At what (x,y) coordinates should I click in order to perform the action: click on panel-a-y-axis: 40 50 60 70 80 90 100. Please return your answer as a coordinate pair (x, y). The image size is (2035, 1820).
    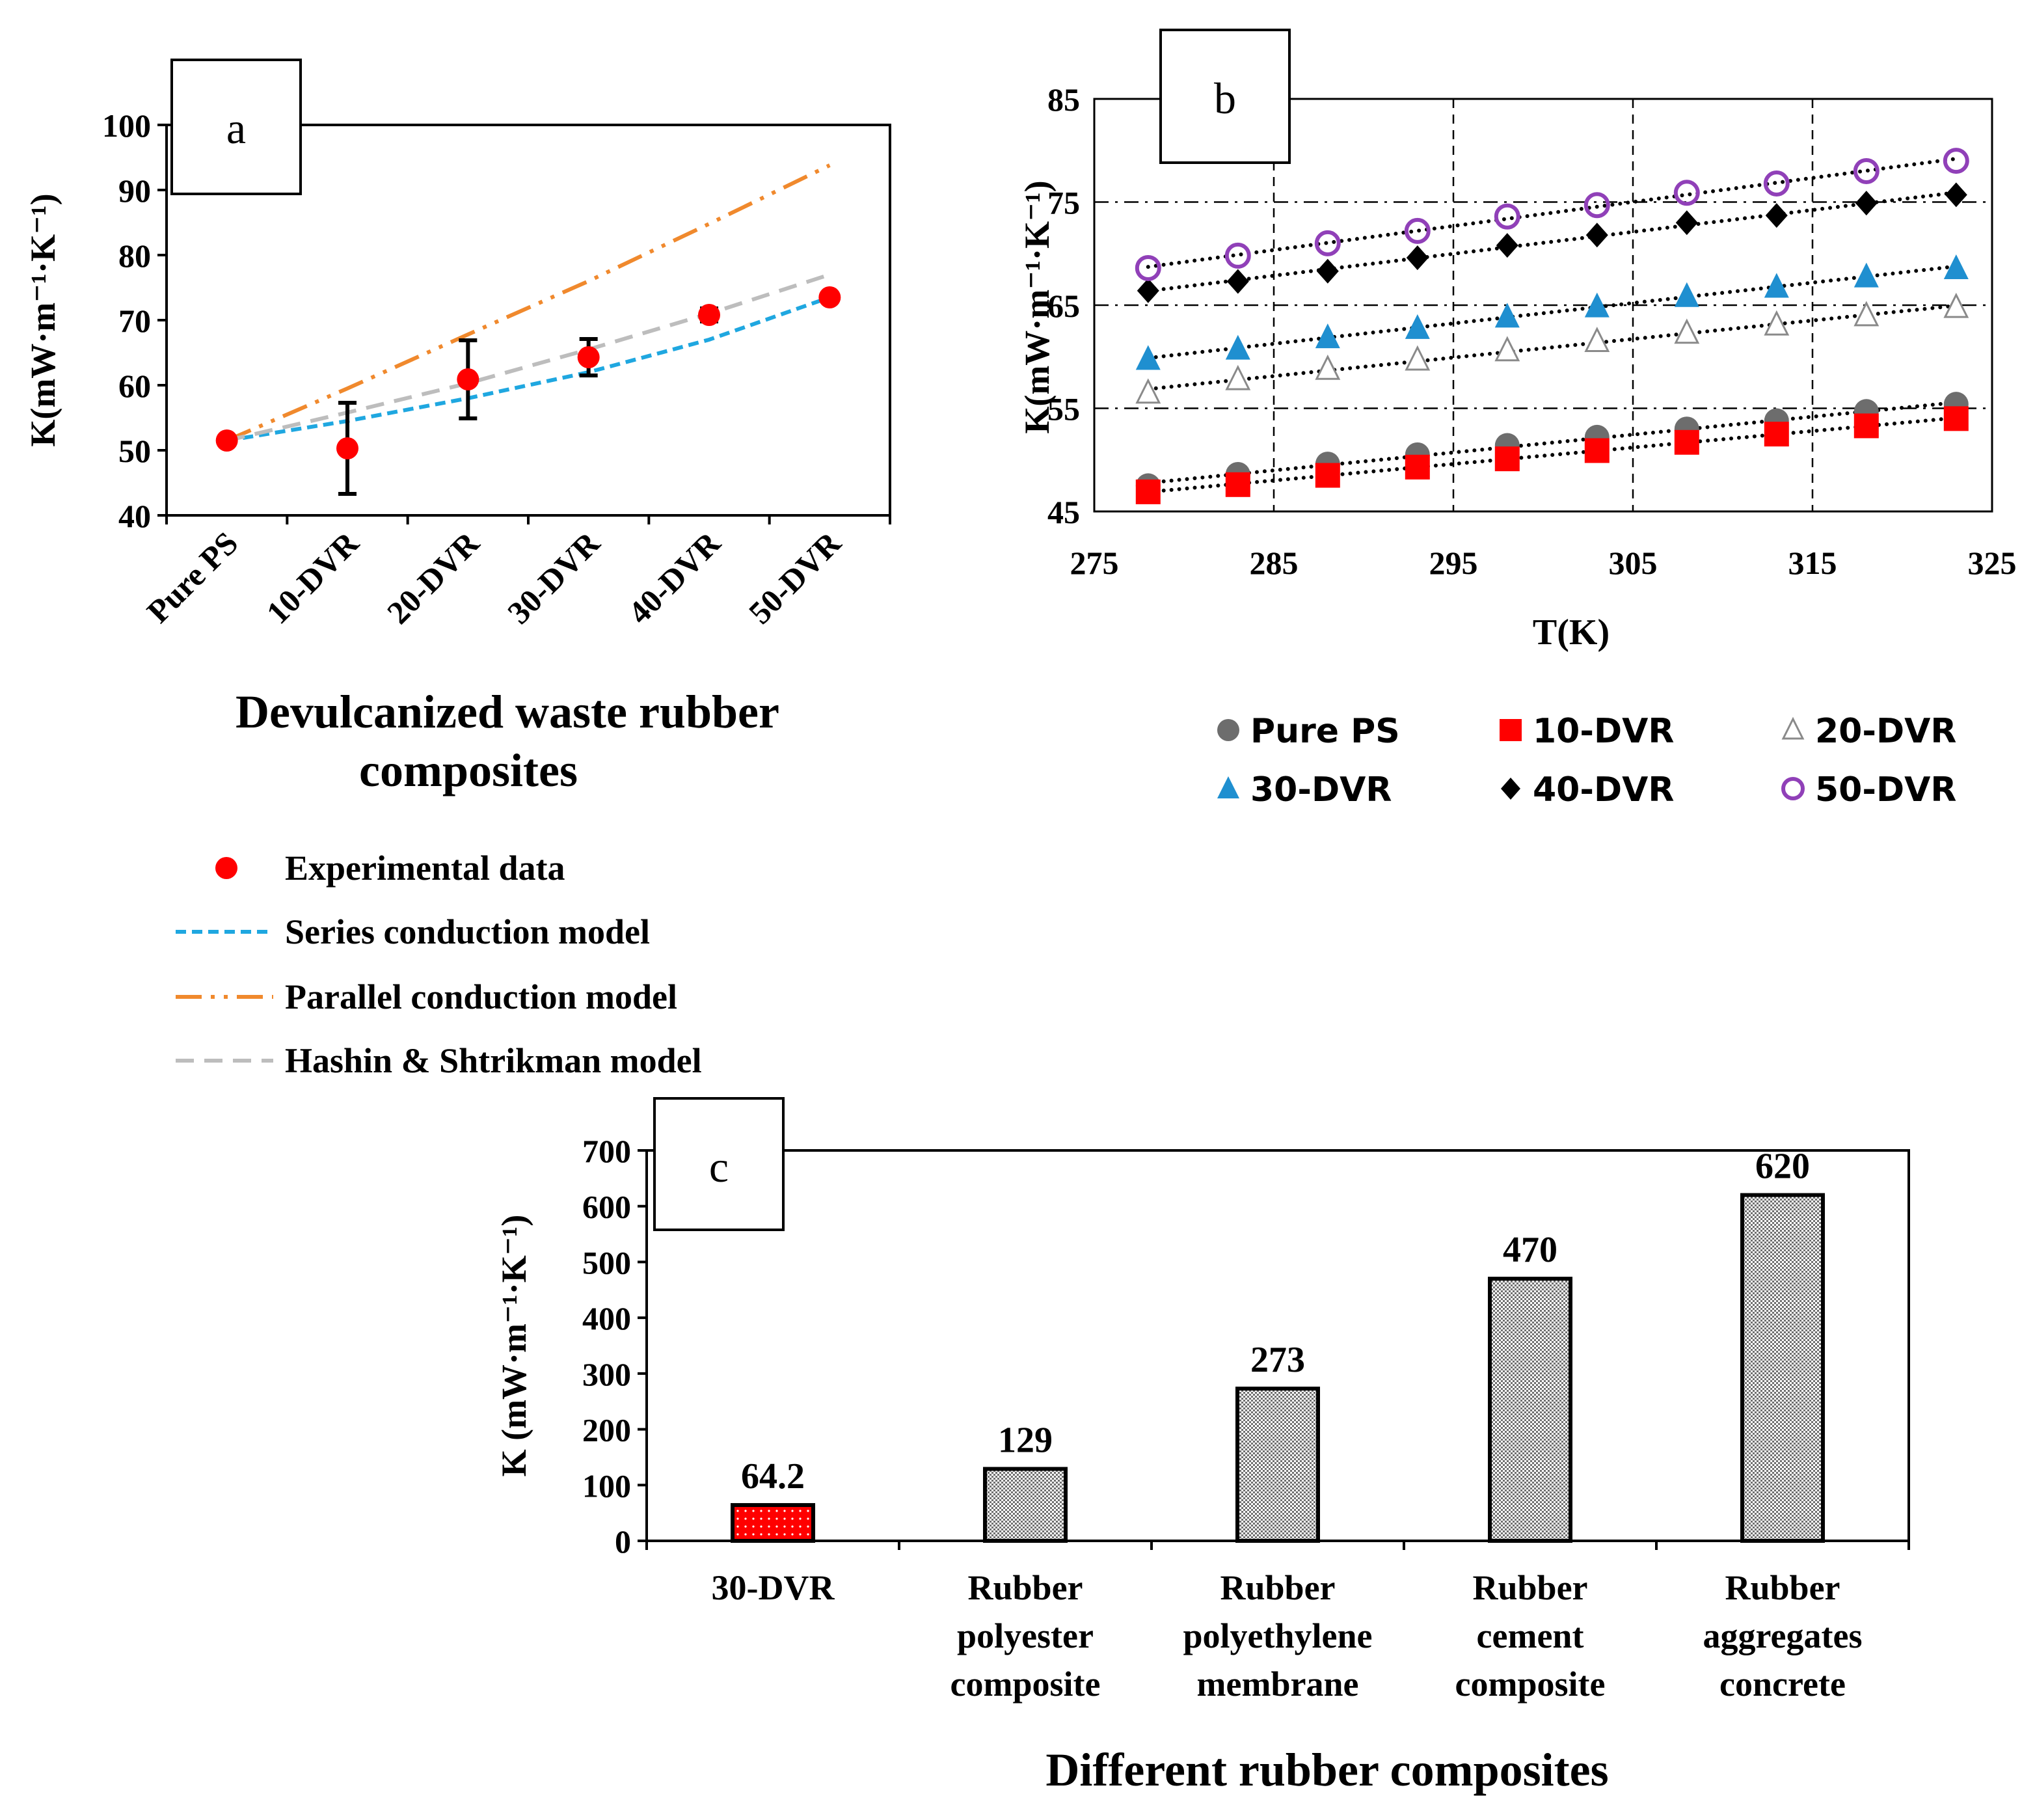
    Looking at the image, I should click on (134, 320).